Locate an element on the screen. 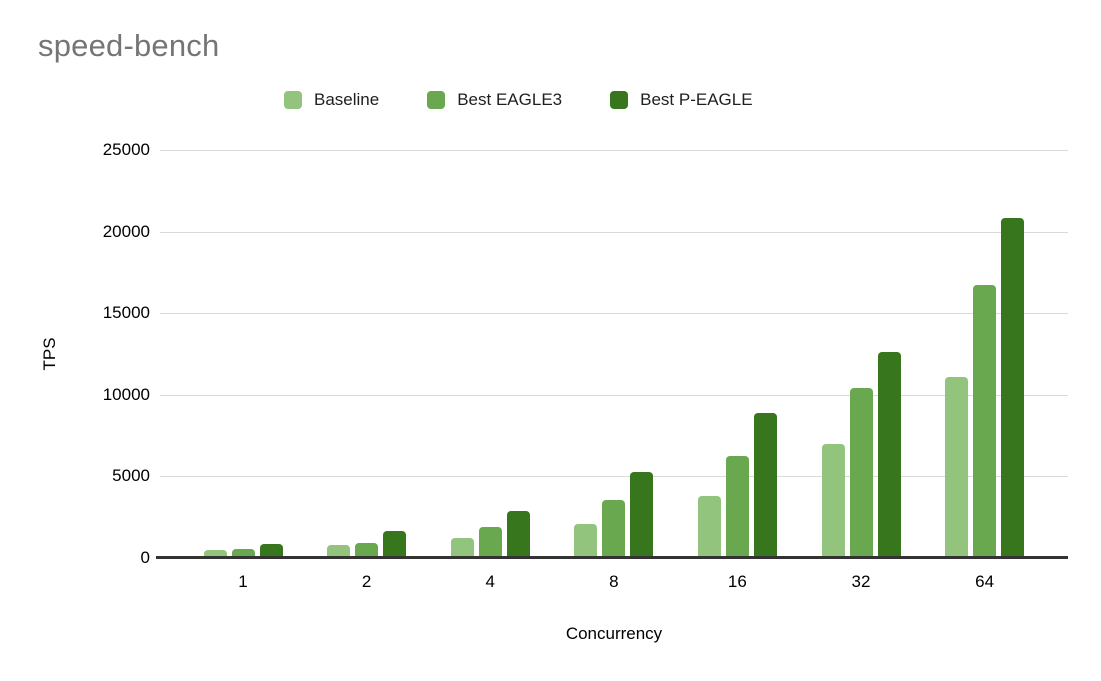  legend-item: Best P-EAGLE is located at coordinates (681, 100).